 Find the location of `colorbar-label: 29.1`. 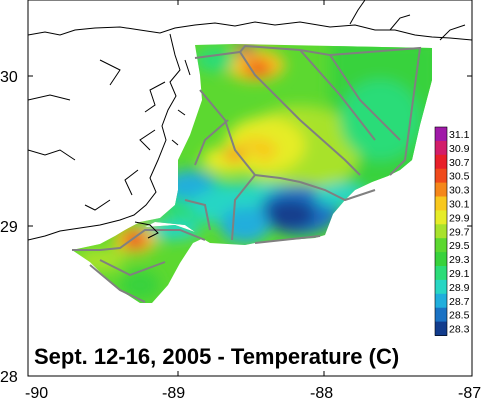

colorbar-label: 29.1 is located at coordinates (459, 274).